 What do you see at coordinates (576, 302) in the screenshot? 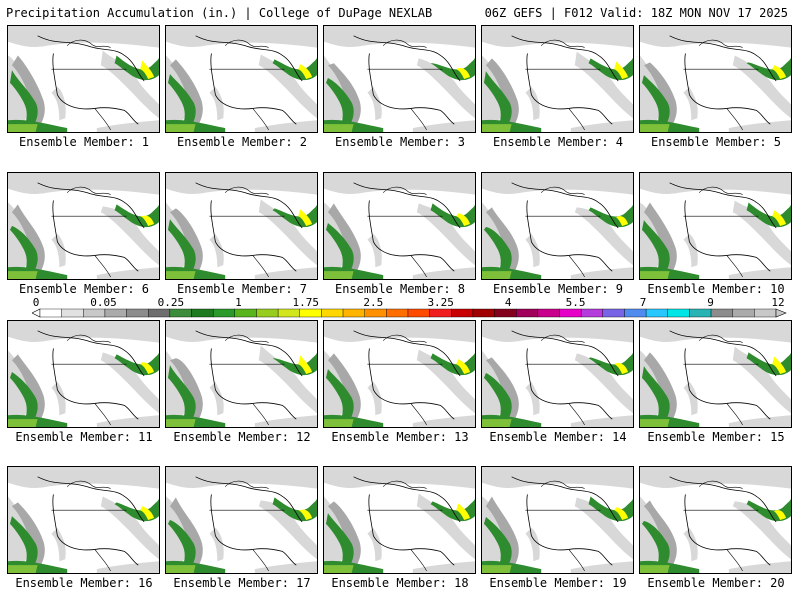
I see `colorbar-label: 5.5` at bounding box center [576, 302].